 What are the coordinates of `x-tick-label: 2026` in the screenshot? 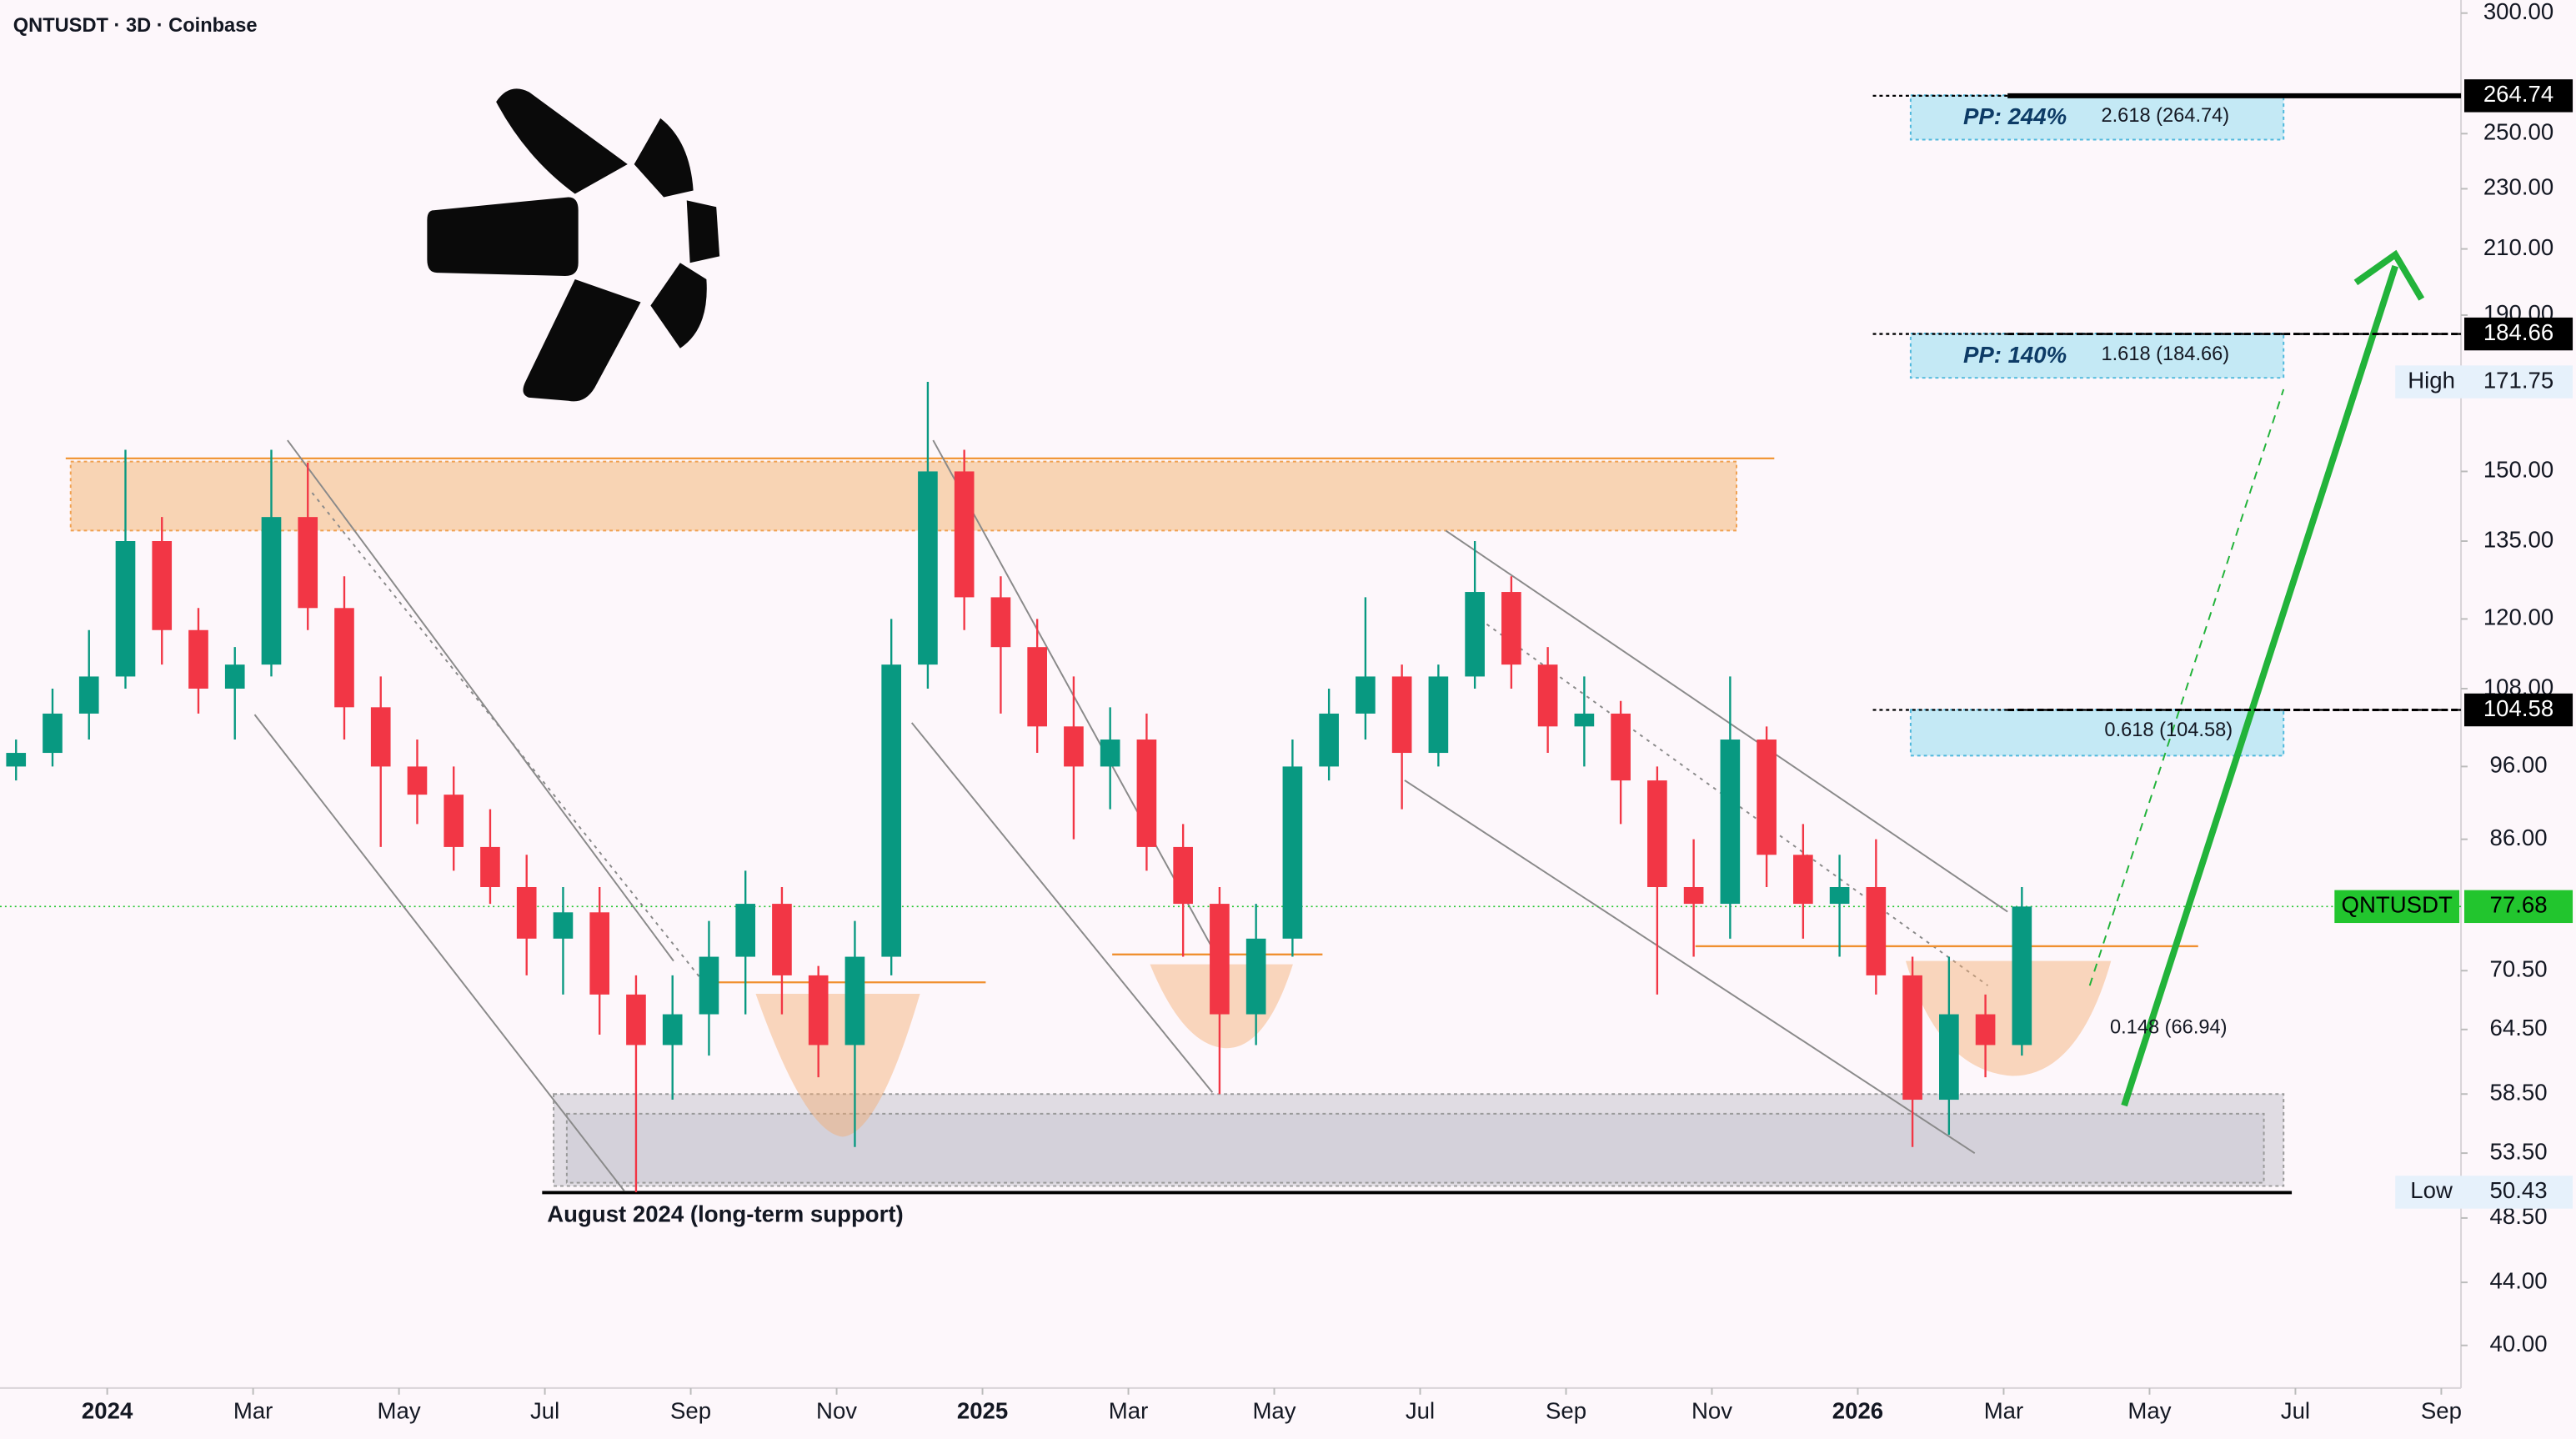 It's located at (1857, 1411).